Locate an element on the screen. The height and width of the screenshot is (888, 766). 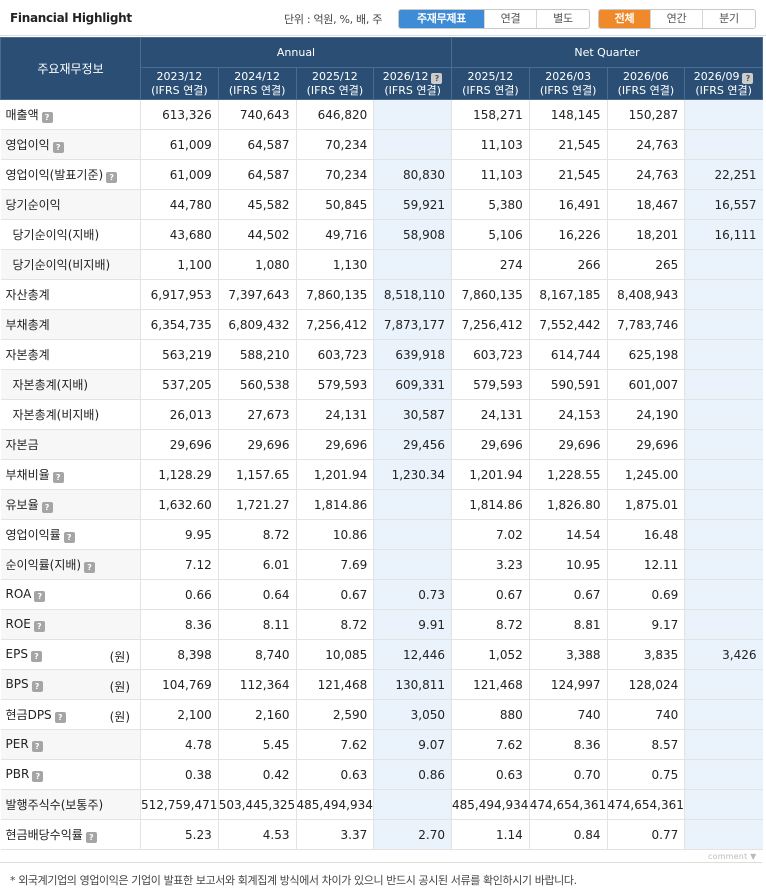
row-label-text: 매출액 is located at coordinates (22, 115).